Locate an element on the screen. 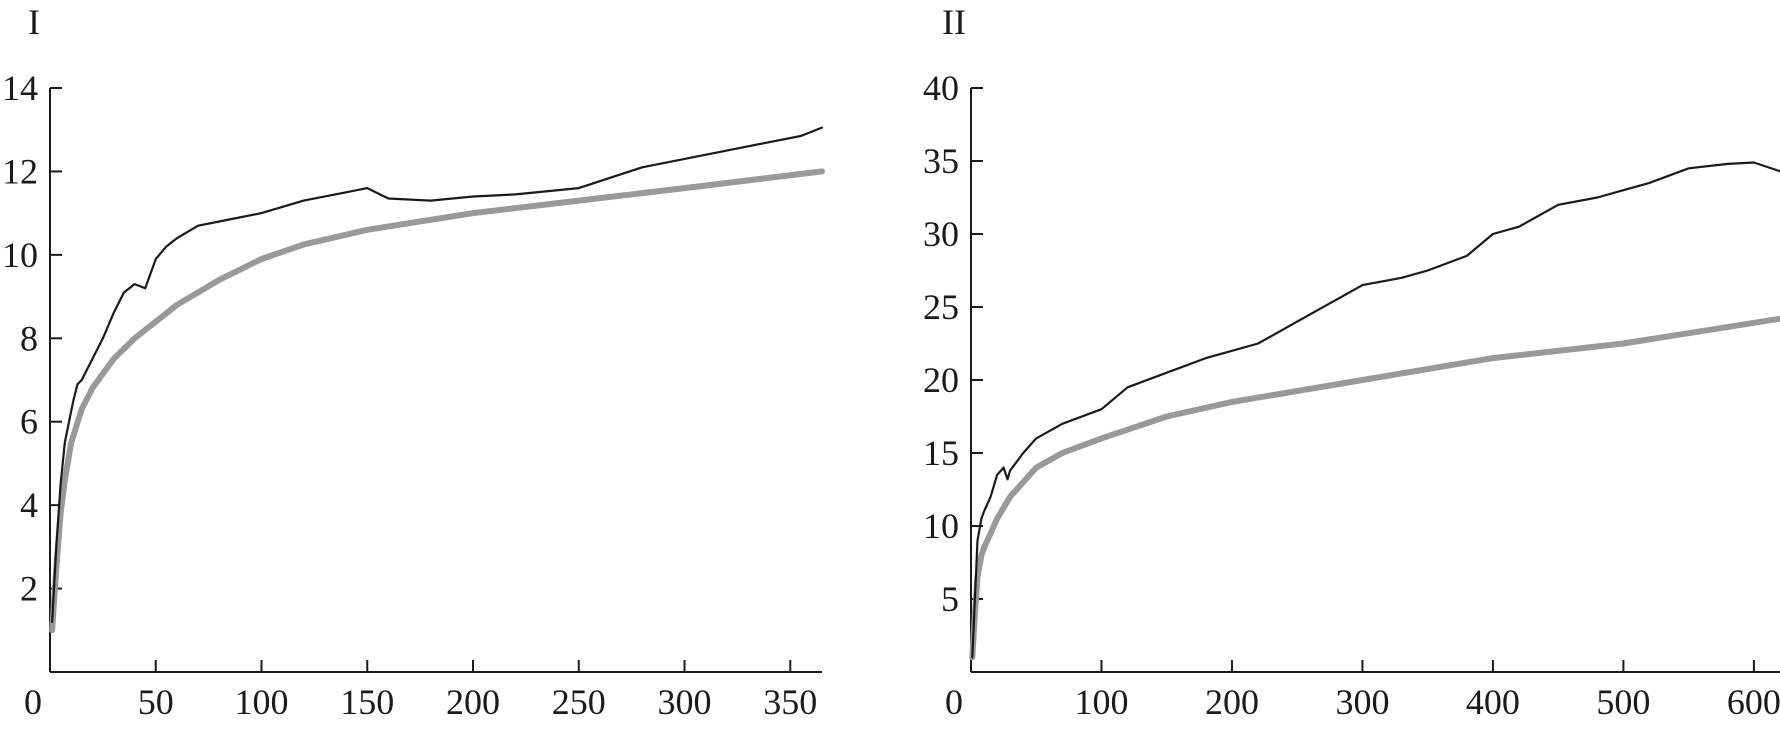  y-tick-label: 20 is located at coordinates (941, 380).